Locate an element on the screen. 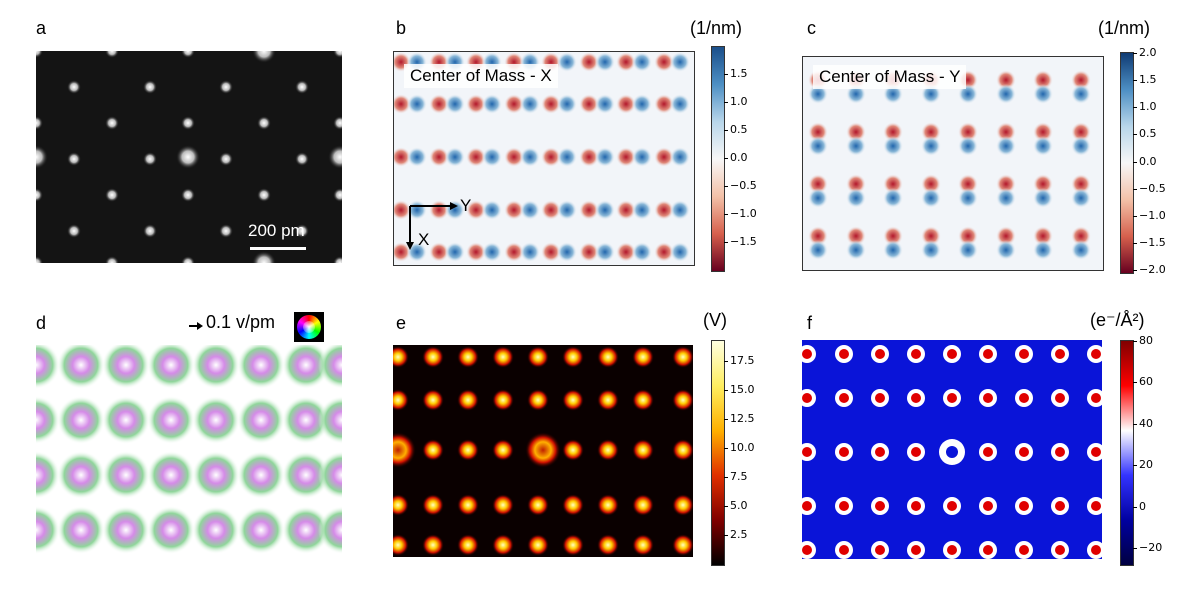  unit-e: (V) is located at coordinates (715, 320).